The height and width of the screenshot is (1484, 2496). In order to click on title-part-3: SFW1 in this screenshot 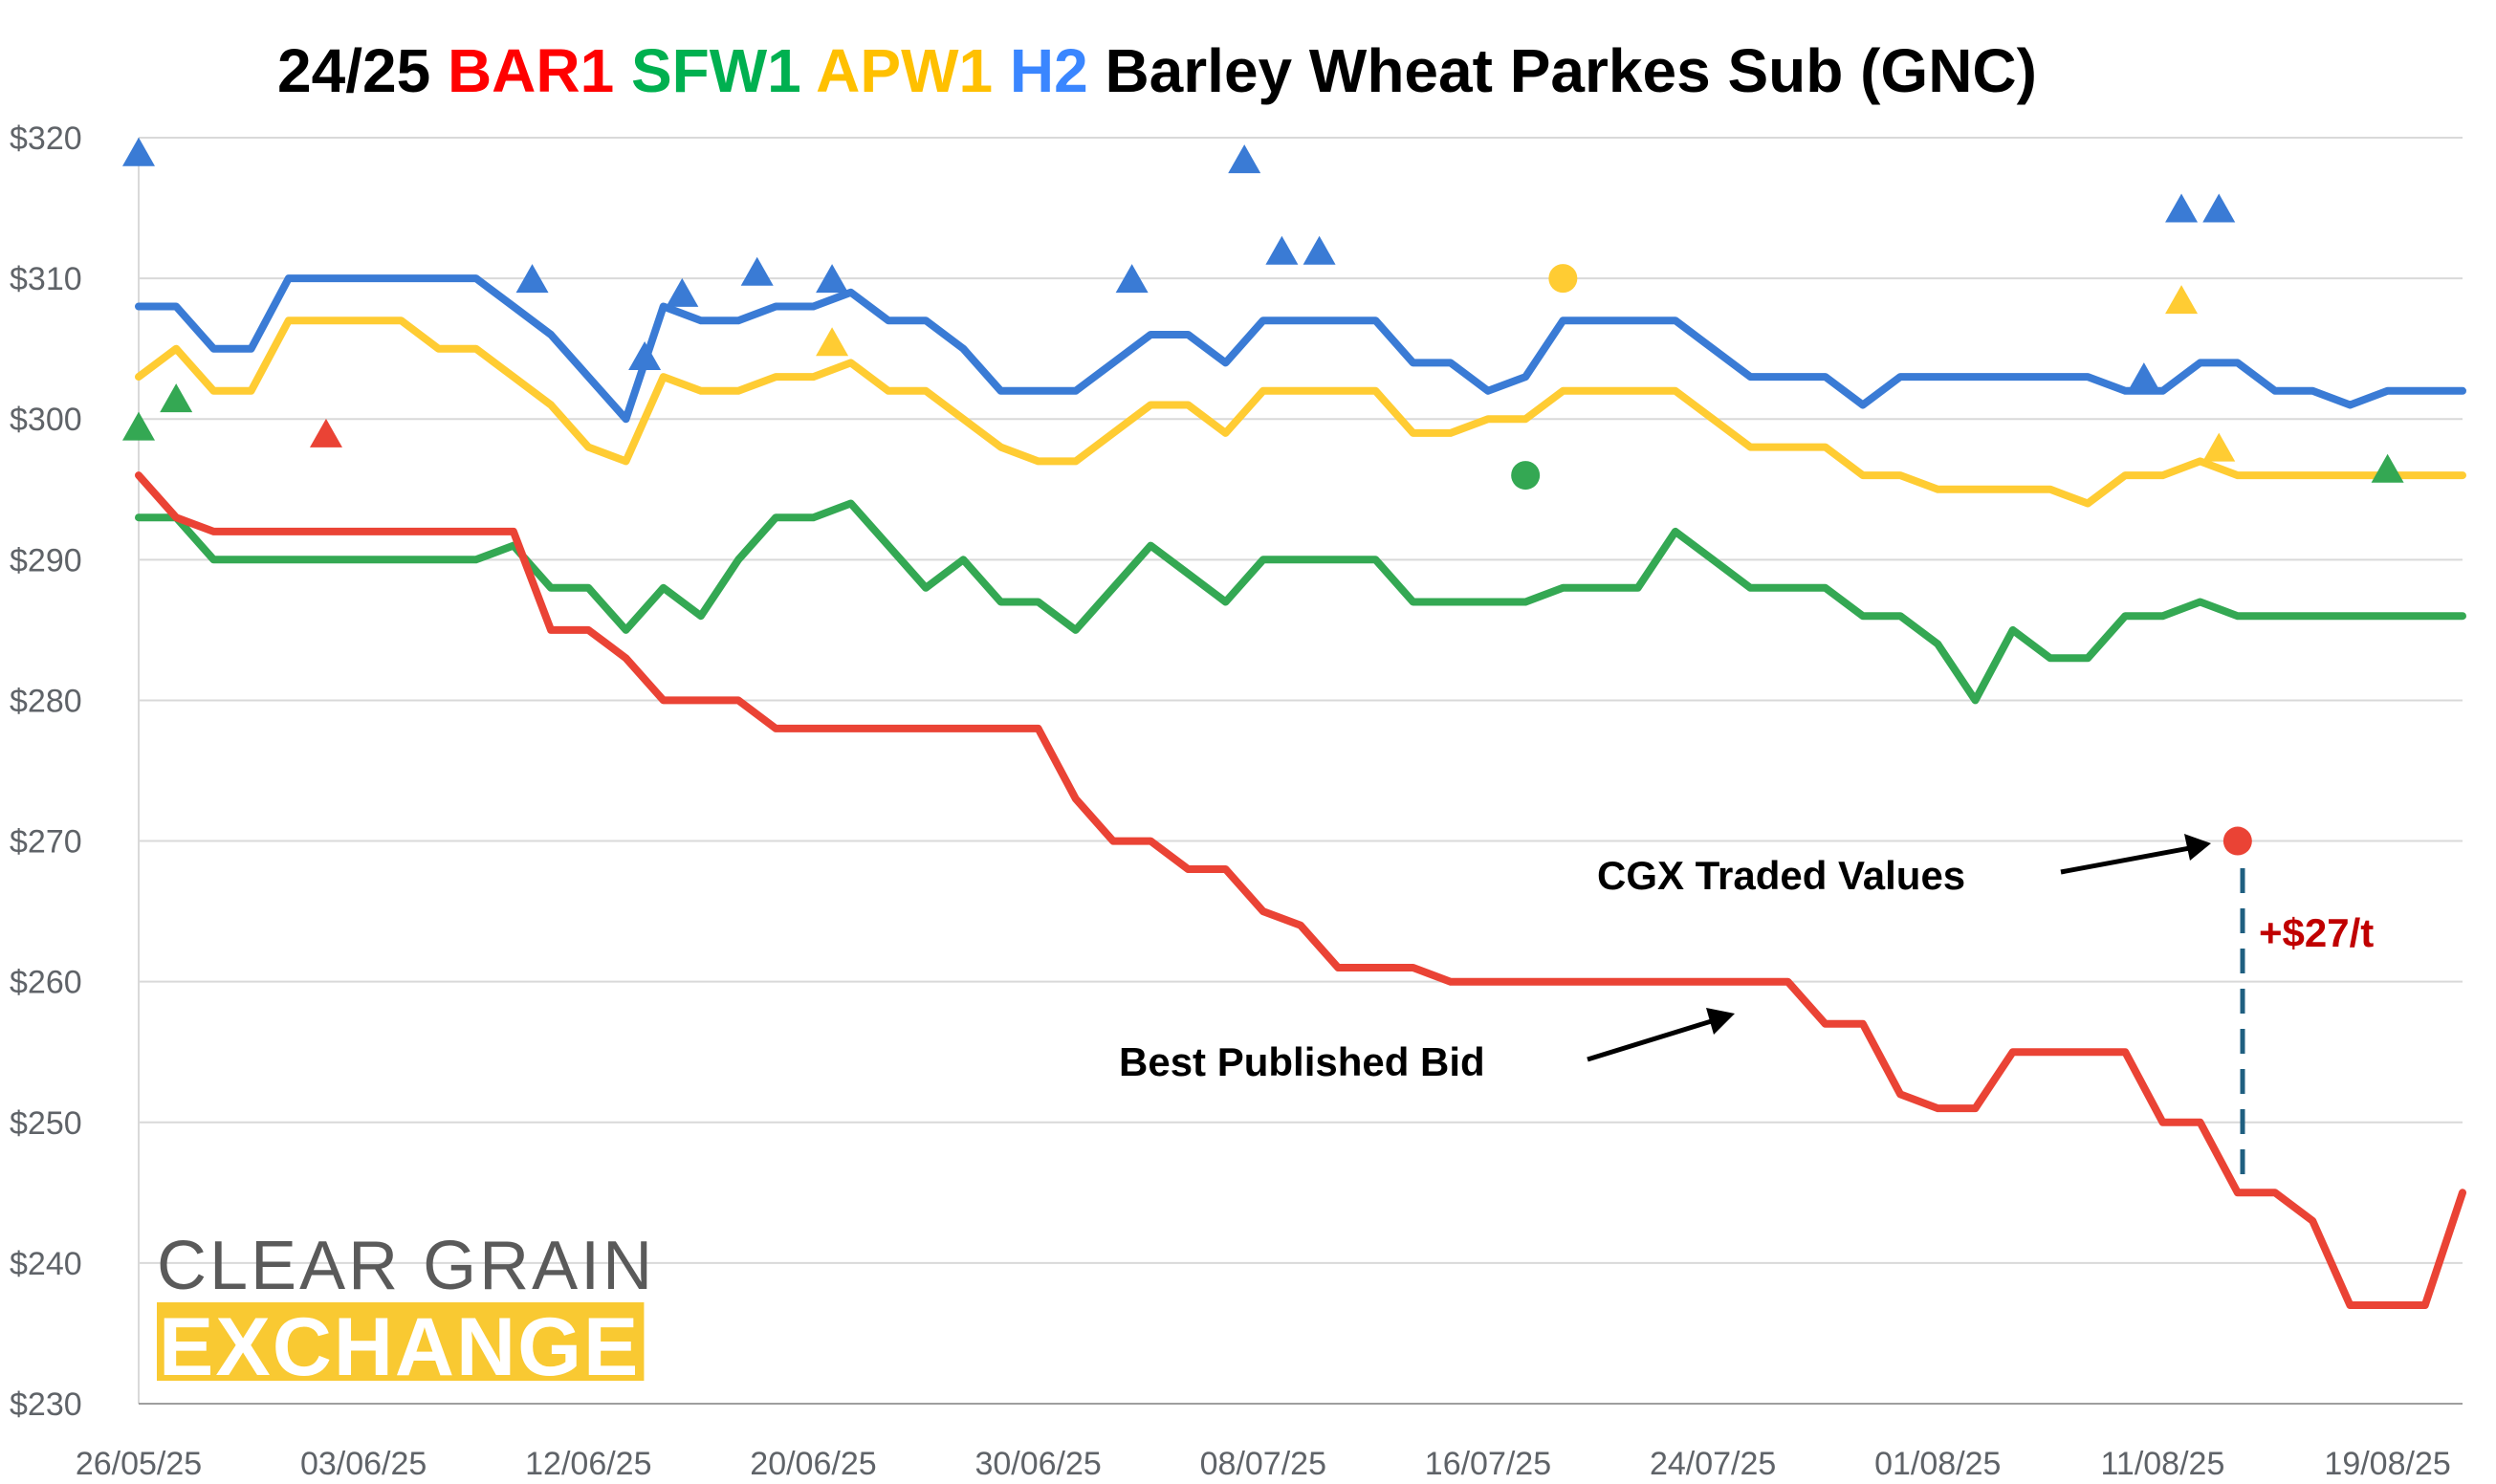, I will do `click(716, 71)`.